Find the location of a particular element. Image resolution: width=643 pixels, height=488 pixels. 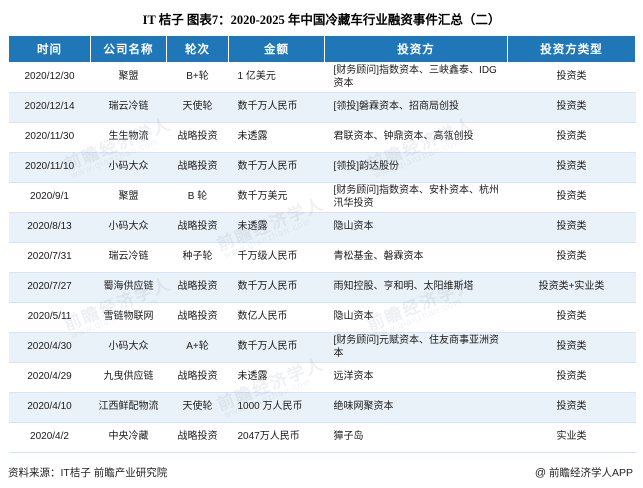

table-head: 时间 公司名称 轮次 金额 投资方 投资方类型 is located at coordinates (322, 49).